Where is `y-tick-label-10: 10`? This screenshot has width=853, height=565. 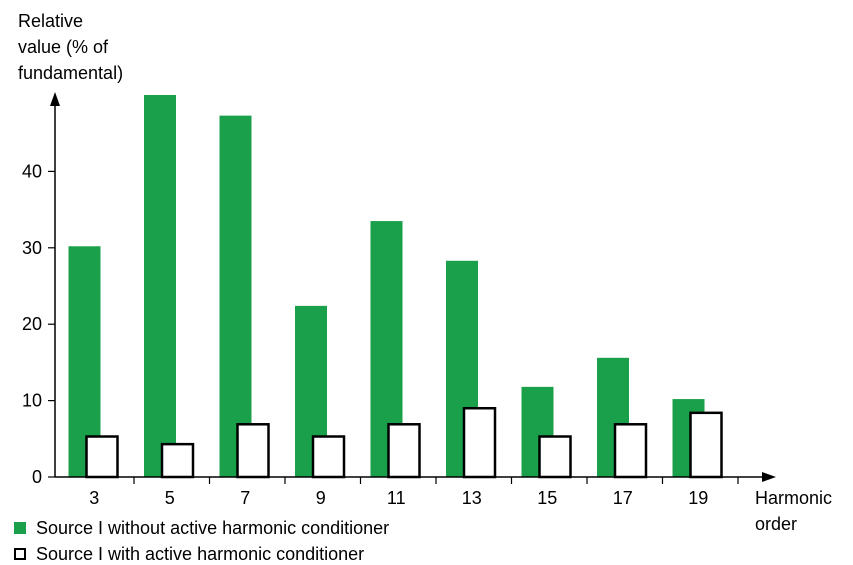
y-tick-label-10: 10 is located at coordinates (32, 401).